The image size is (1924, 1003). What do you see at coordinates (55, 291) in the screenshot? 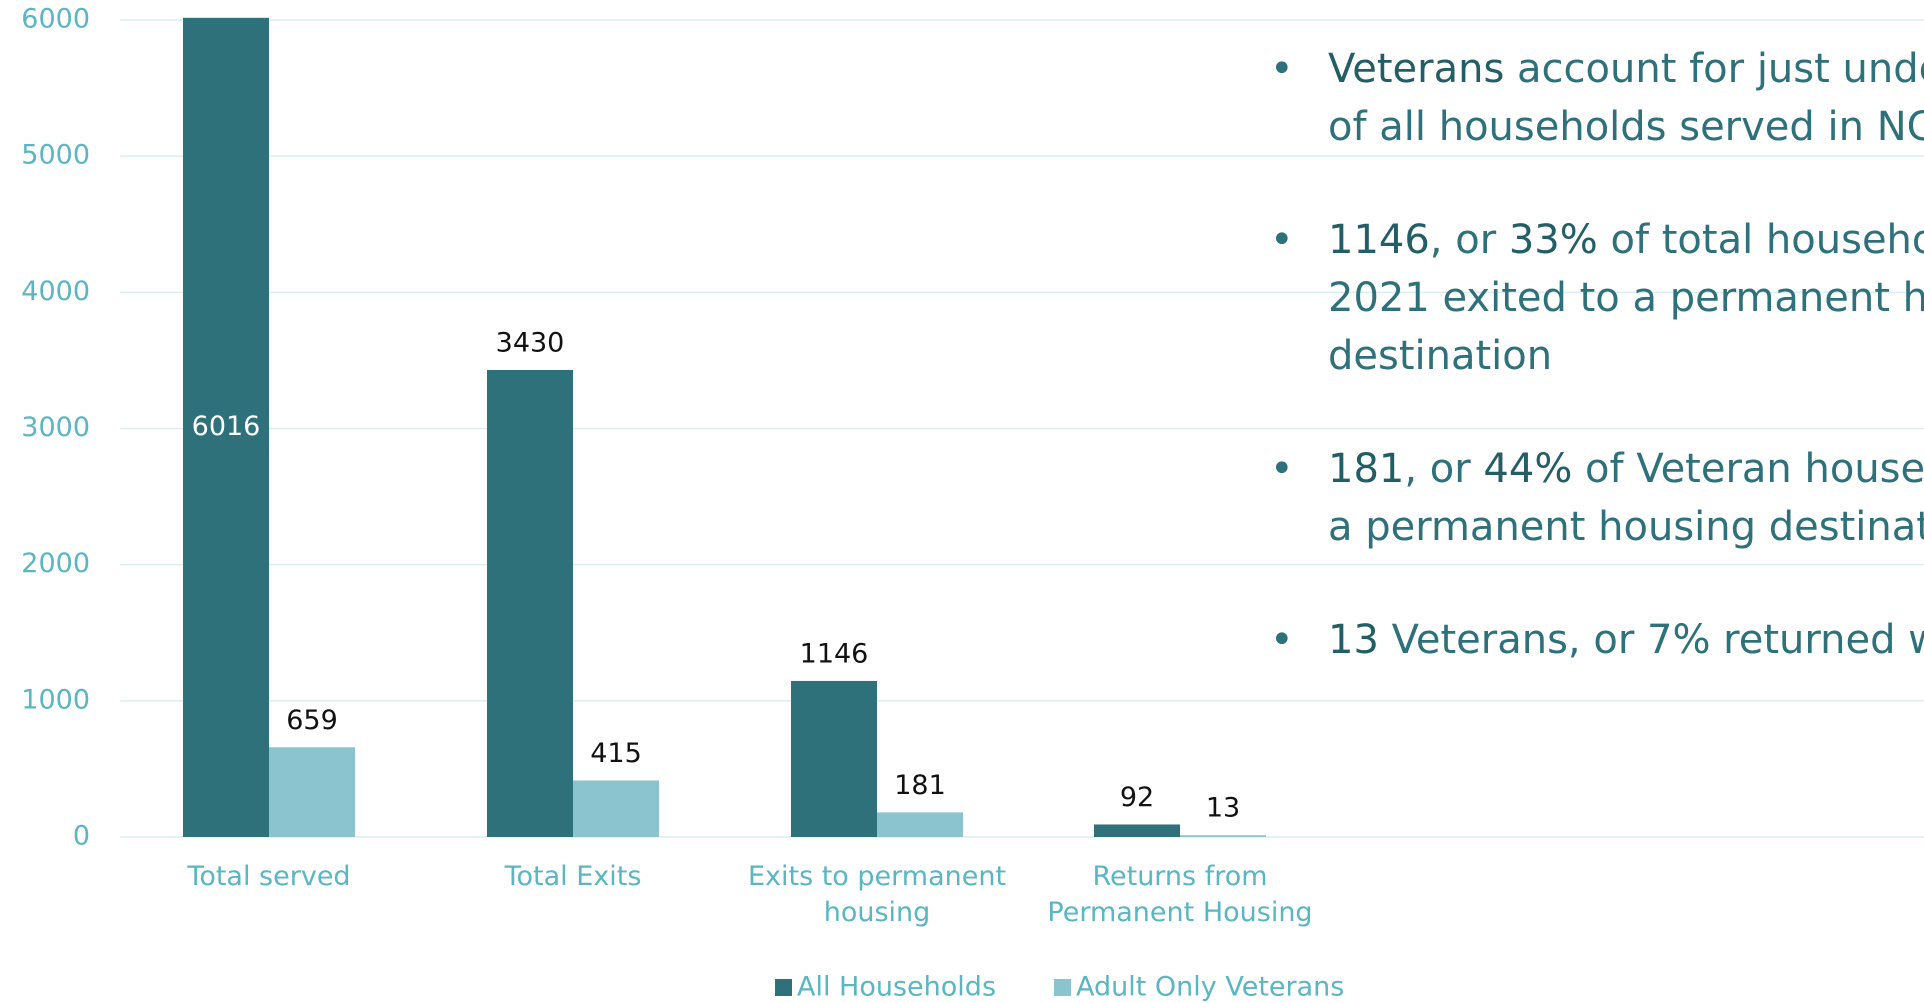
I see `y-tick-label: 4000` at bounding box center [55, 291].